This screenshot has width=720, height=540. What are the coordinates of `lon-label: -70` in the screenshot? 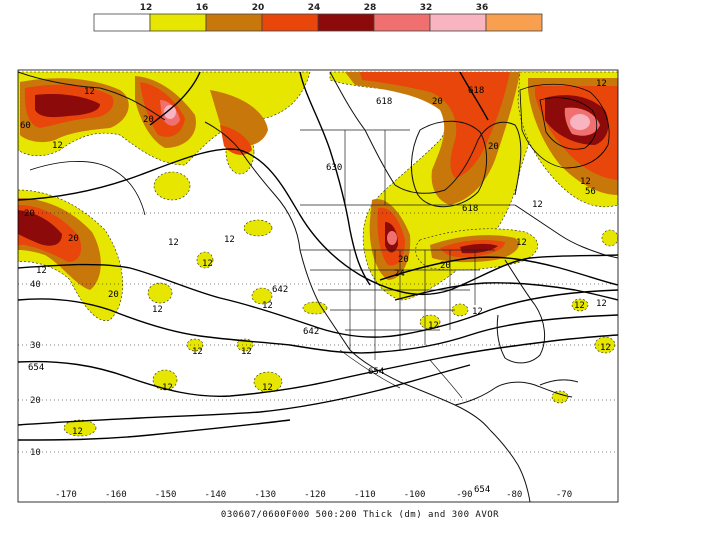 It's located at (564, 495).